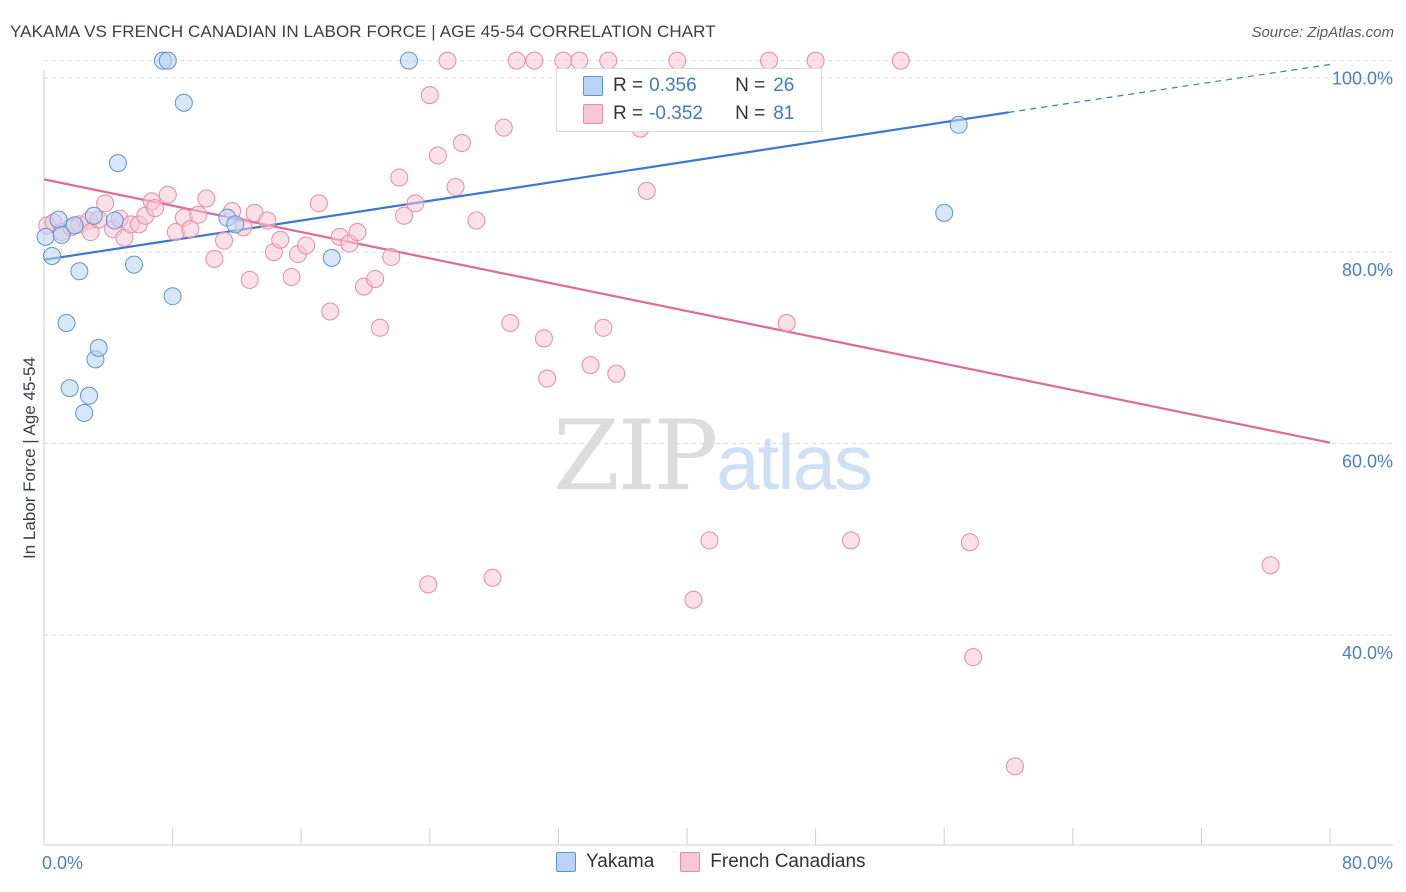  I want to click on y-tick-labels: 40.0% 60.0% 80.0% 100.0%, so click(1362, 366).